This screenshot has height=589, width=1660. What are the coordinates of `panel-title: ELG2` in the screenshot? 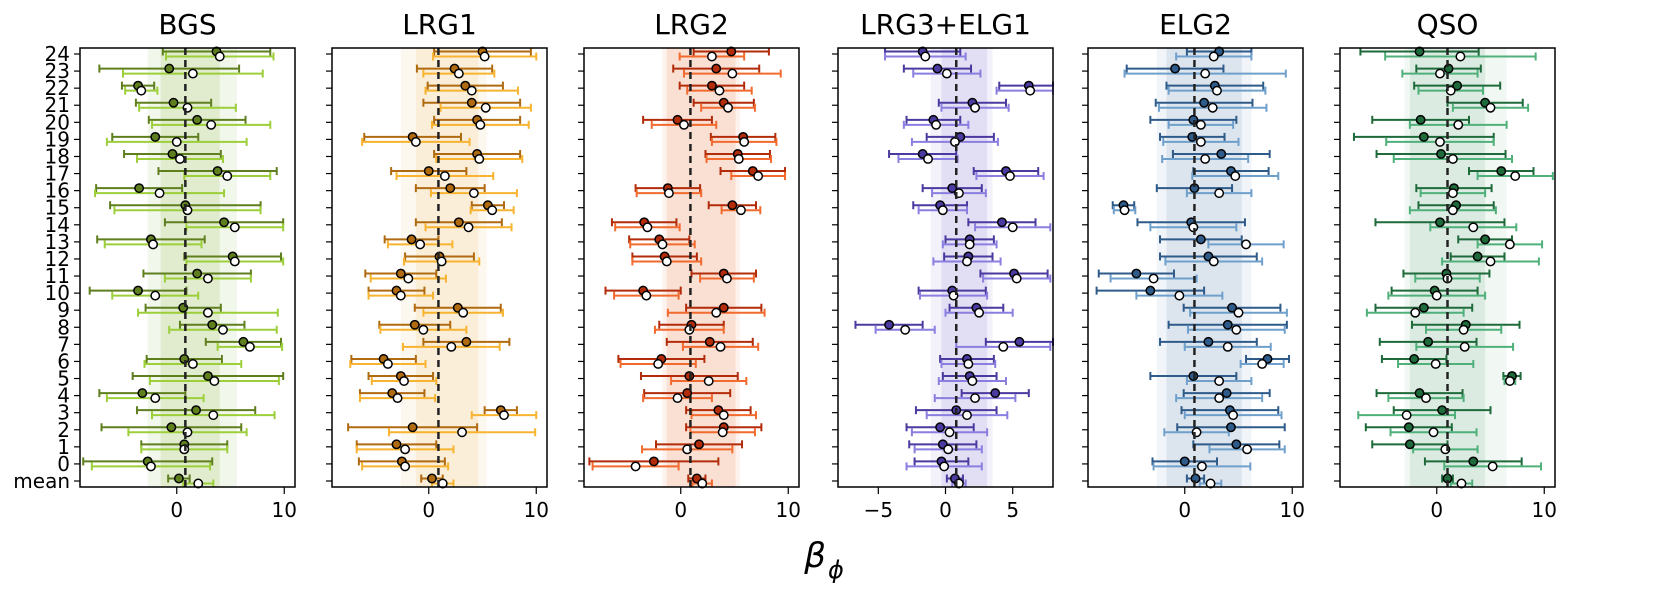 It's located at (1195, 24).